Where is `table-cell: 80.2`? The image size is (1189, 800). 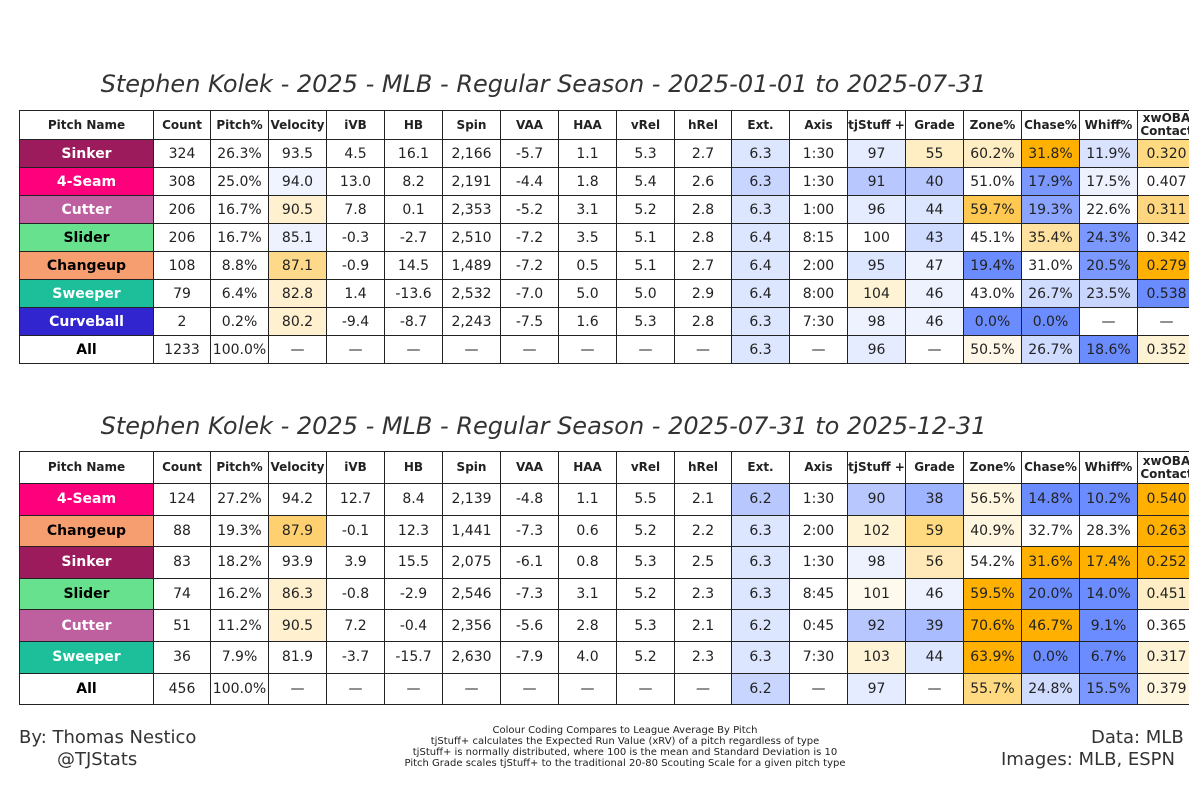 table-cell: 80.2 is located at coordinates (297, 321).